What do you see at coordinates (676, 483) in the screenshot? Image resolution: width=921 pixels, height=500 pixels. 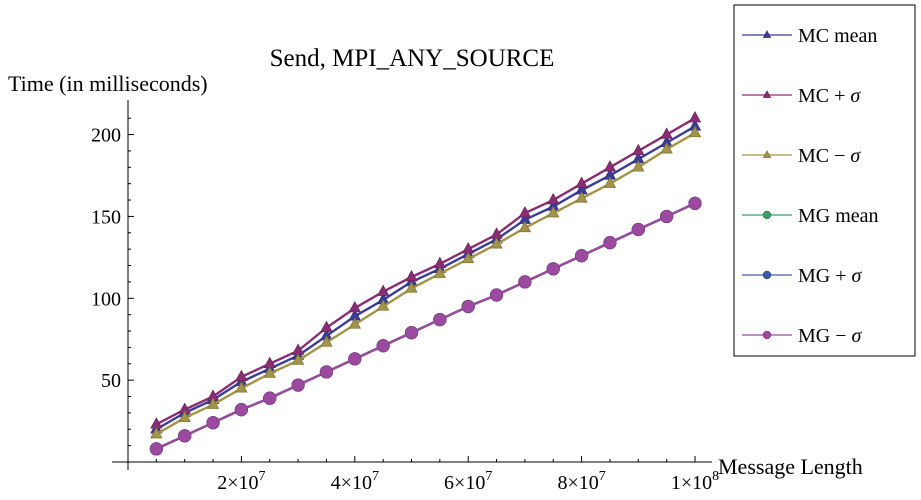 I see `x-tick-mantissa: 1` at bounding box center [676, 483].